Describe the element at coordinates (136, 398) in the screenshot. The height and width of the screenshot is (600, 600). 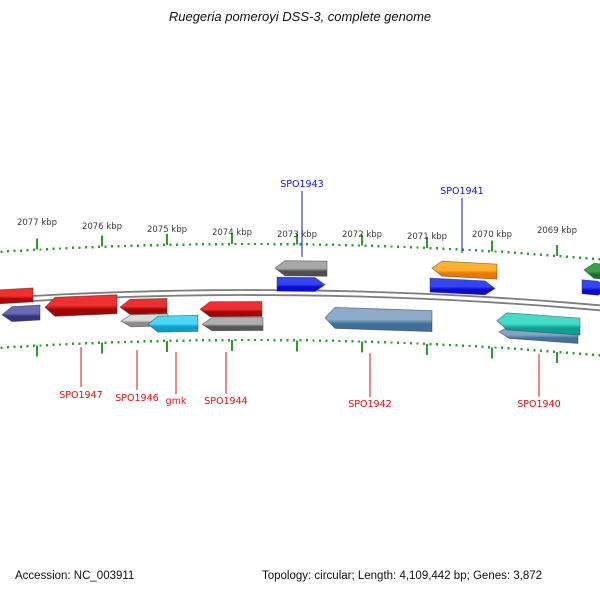
I see `gene-label-SPO1946: SPO1946` at that location.